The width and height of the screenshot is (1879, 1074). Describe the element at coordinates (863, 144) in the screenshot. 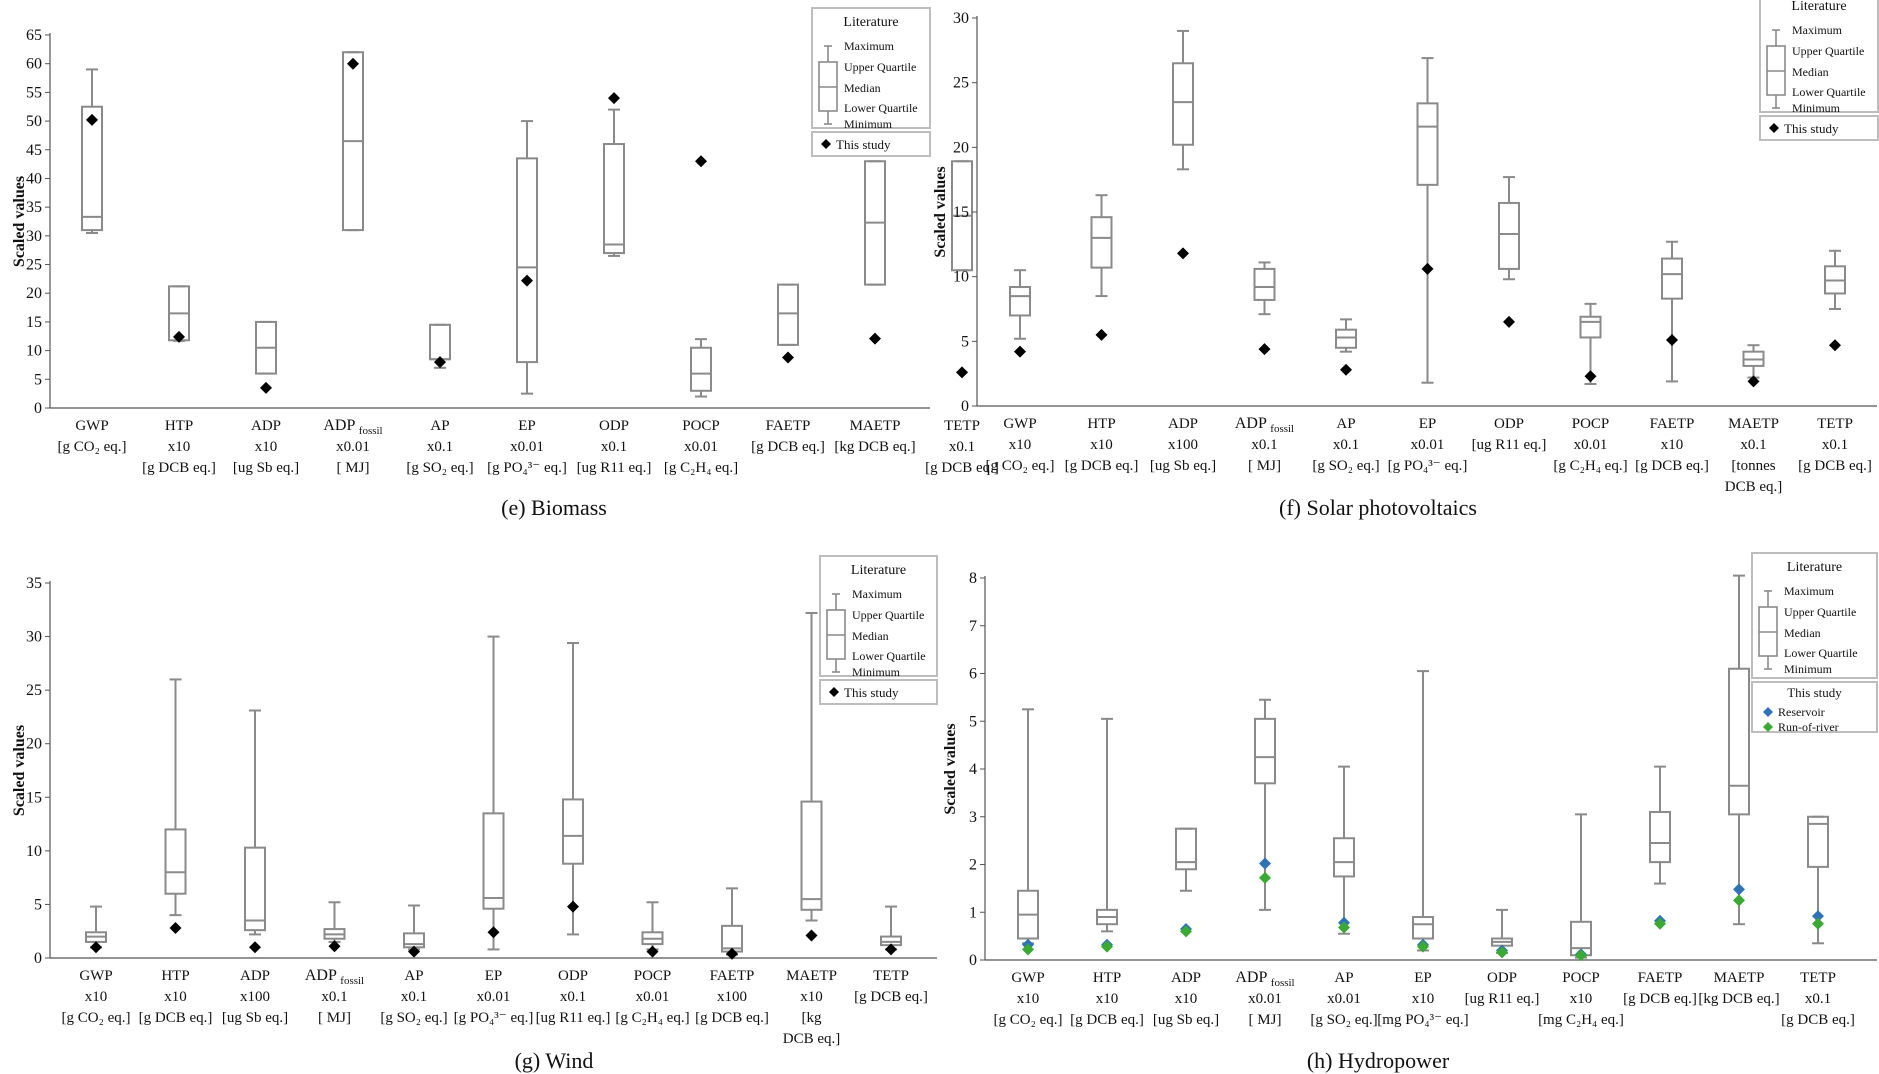

I see `legend-study-item: This study` at that location.